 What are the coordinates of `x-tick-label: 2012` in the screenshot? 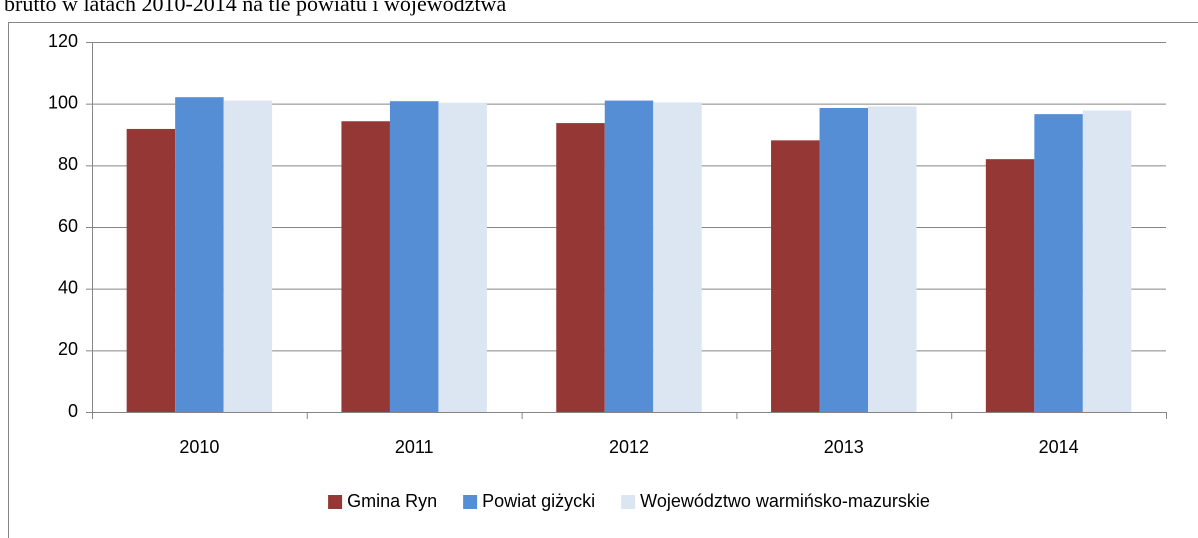 It's located at (629, 447).